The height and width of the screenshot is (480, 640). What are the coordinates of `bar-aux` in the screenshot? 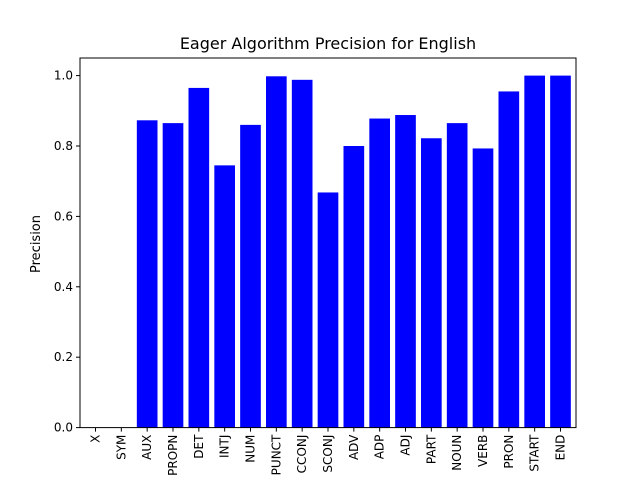 It's located at (147, 274).